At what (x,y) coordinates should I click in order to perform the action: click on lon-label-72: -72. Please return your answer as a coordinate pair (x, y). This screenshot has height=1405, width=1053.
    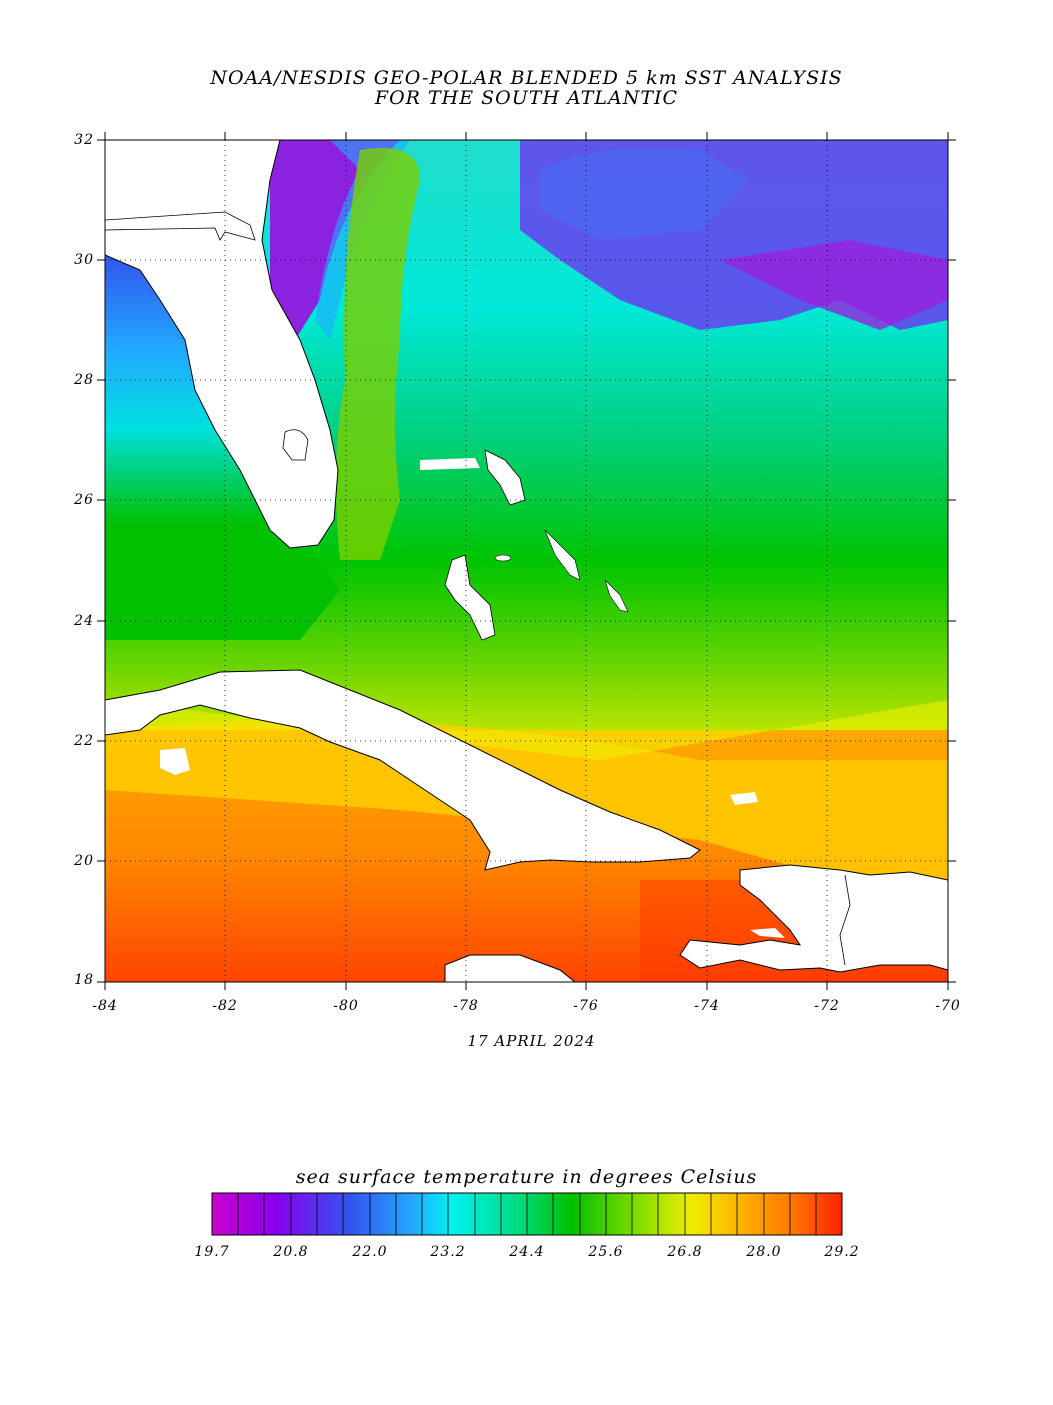
    Looking at the image, I should click on (827, 1006).